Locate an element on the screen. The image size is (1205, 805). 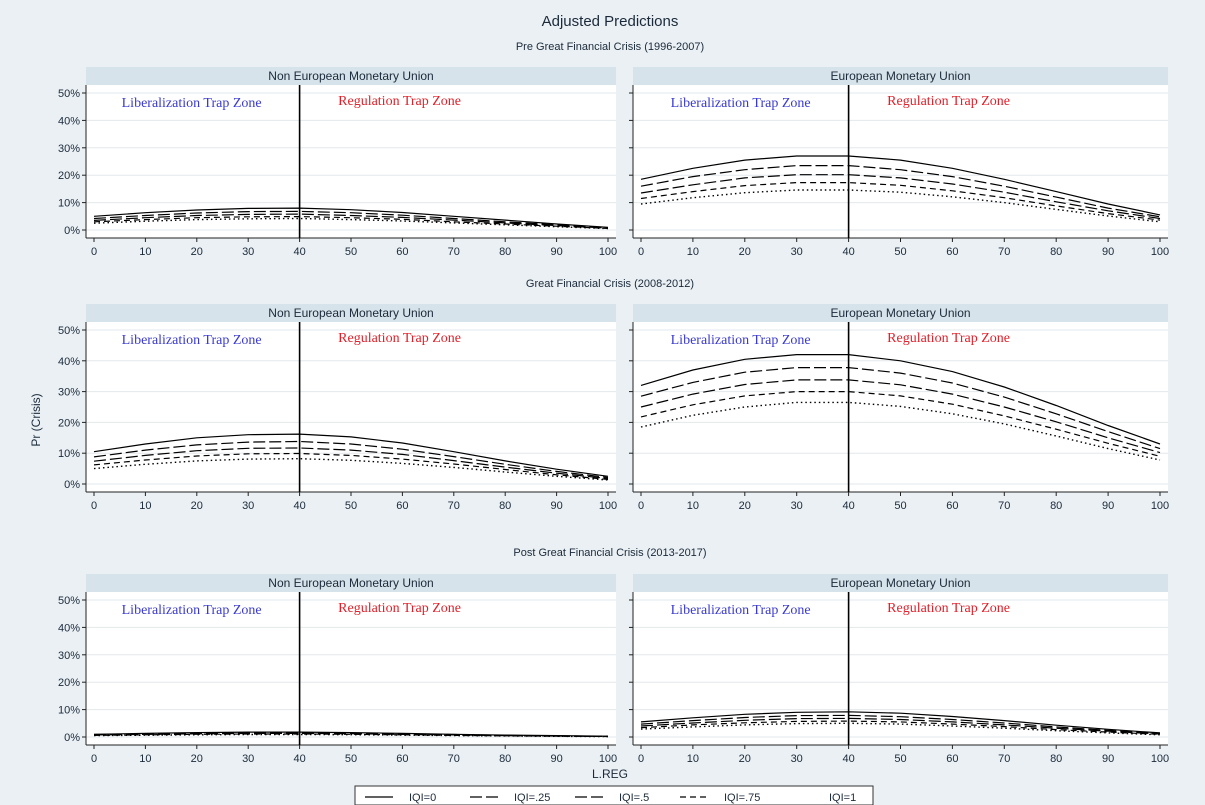
legend: IQI=0 IQI=.25 IQI=.5 IQI=.75 IQI=1 is located at coordinates (614, 795).